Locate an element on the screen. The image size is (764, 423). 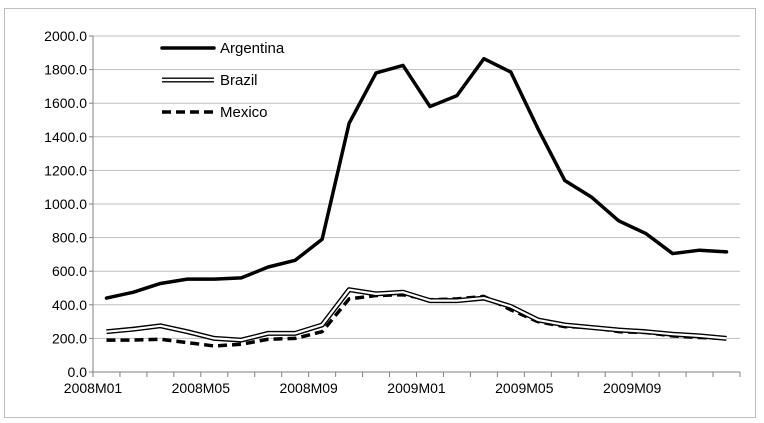
series-line-brazil-inner is located at coordinates (416, 315).